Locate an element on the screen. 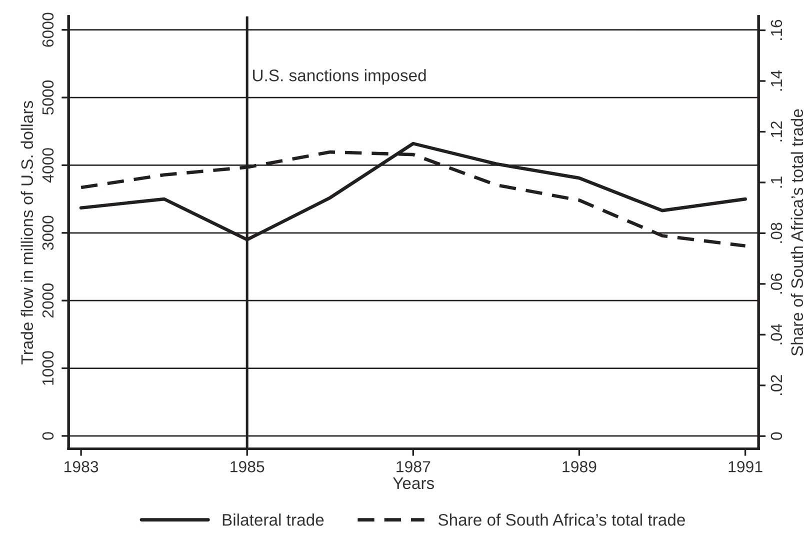  ref-line-label: U.S. sanctions imposed is located at coordinates (339, 77).